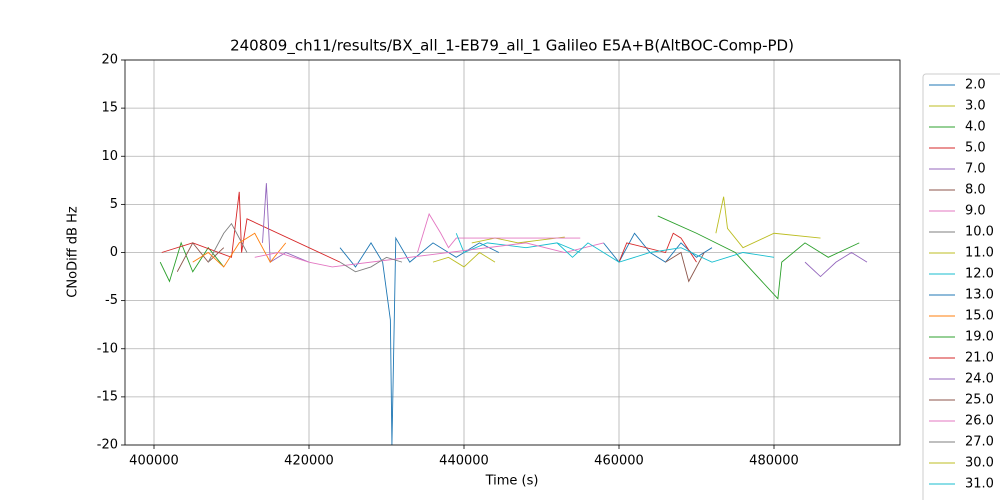 The width and height of the screenshot is (1000, 500). I want to click on legend-label: 9.0, so click(975, 211).